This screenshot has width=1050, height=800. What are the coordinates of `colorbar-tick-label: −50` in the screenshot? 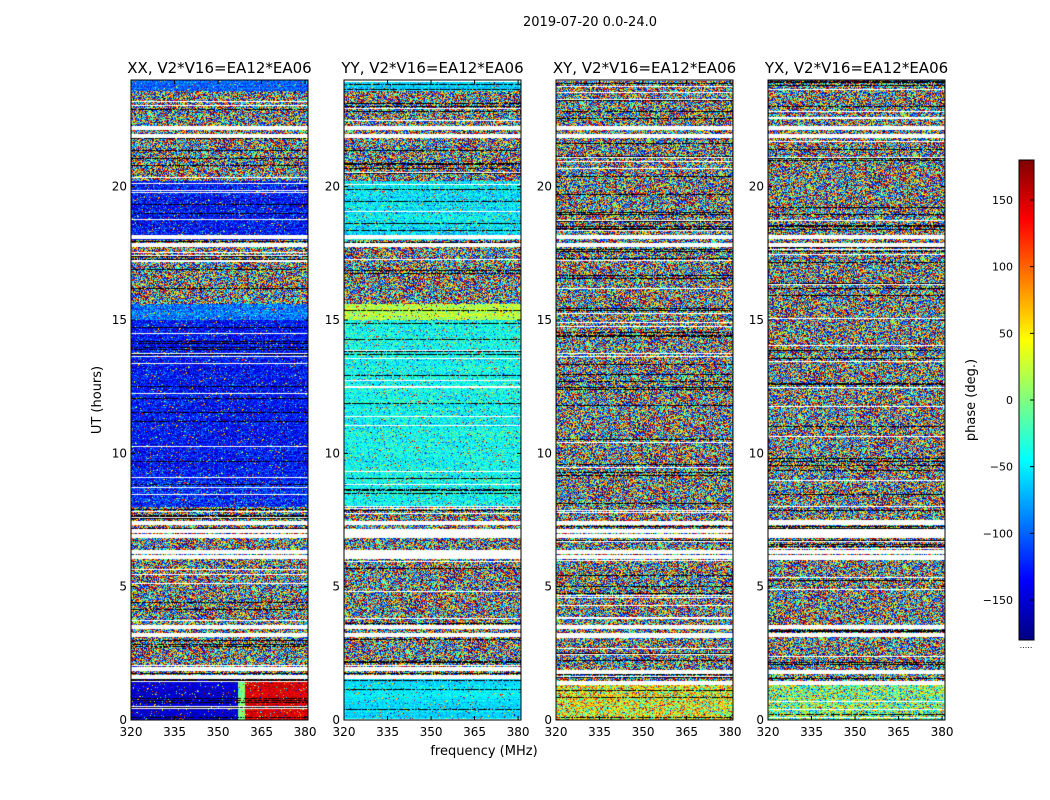 It's located at (1001, 467).